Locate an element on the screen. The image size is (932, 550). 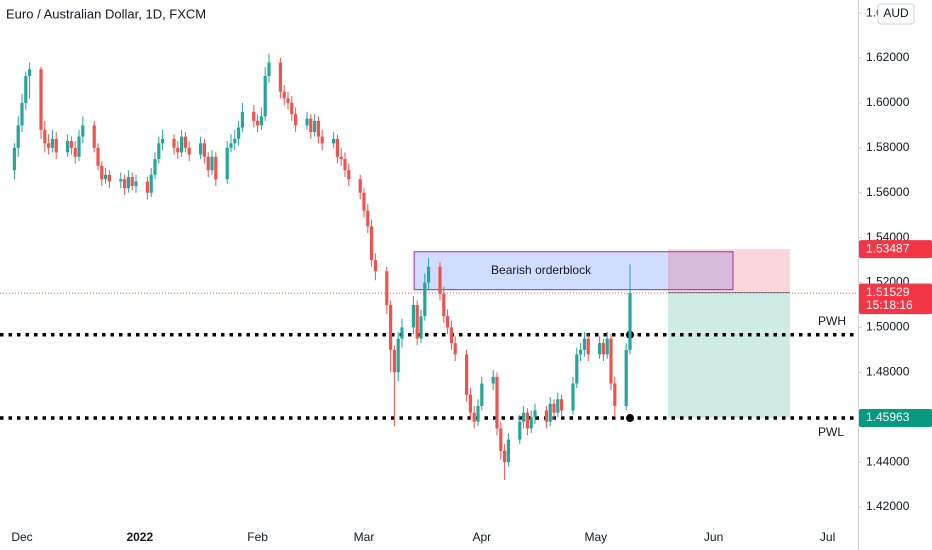
last-price-tag-label: 1.51529 is located at coordinates (888, 292).